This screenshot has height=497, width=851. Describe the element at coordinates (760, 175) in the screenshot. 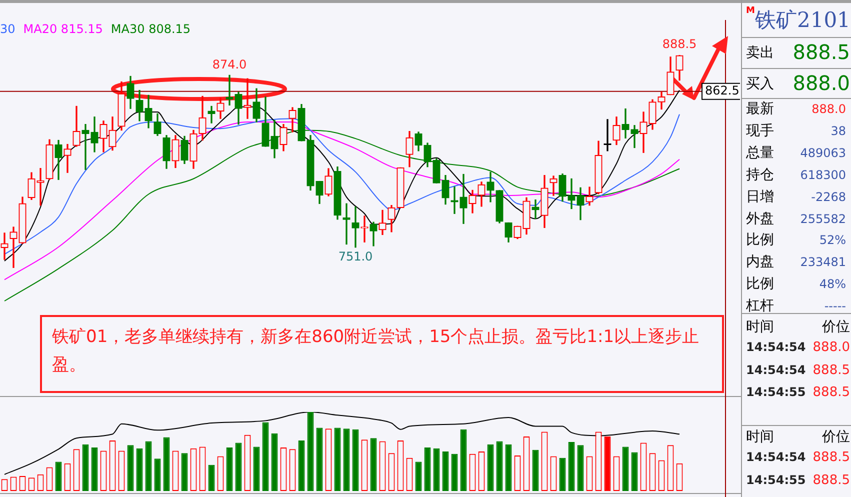

I see `text: 持仓` at that location.